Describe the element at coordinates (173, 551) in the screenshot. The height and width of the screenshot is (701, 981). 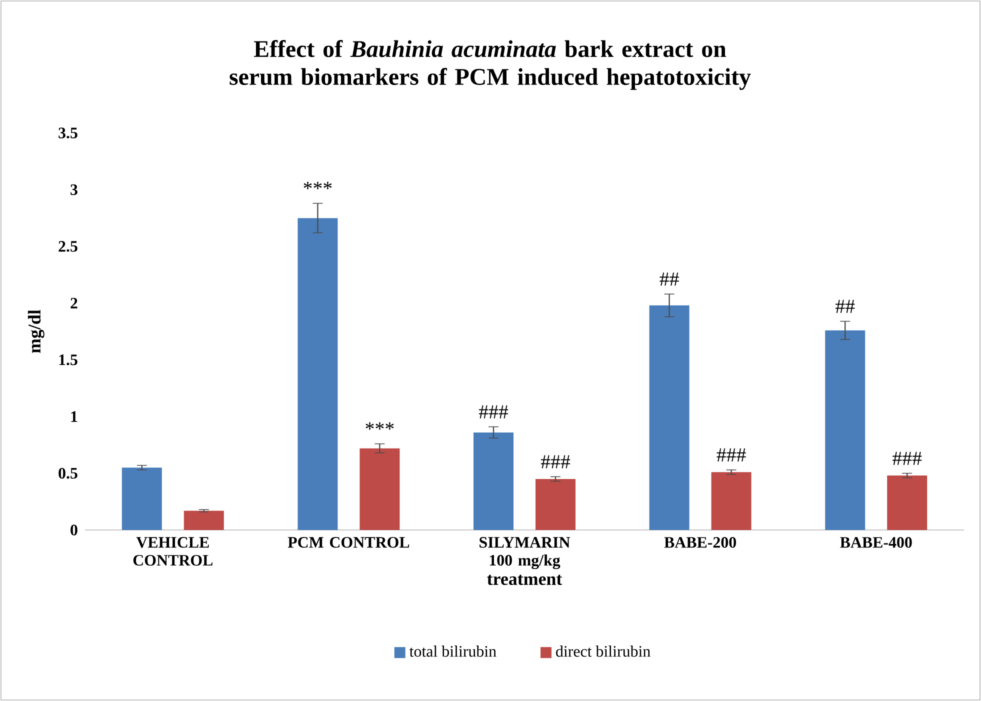
I see `x-tick-label: VEHICLE CONTROL` at that location.